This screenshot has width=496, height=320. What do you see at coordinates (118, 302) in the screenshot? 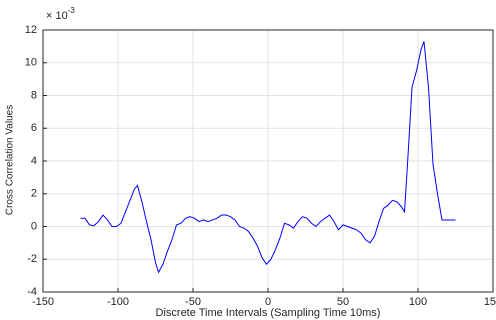
I see `x-tick-label: -100` at bounding box center [118, 302].